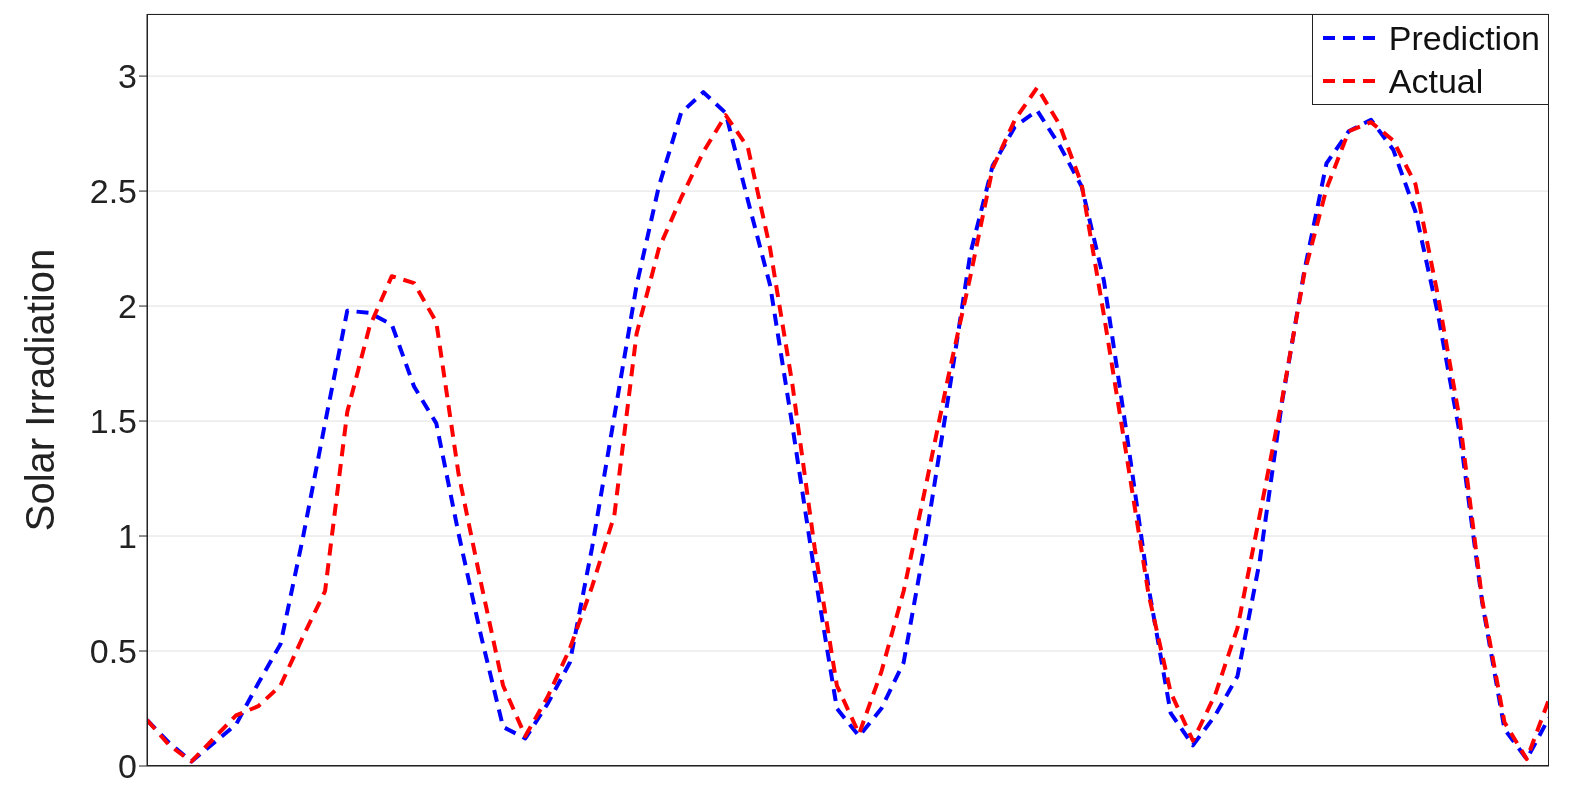 This screenshot has height=791, width=1576. What do you see at coordinates (113, 651) in the screenshot?
I see `y-tick-label: 0.5` at bounding box center [113, 651].